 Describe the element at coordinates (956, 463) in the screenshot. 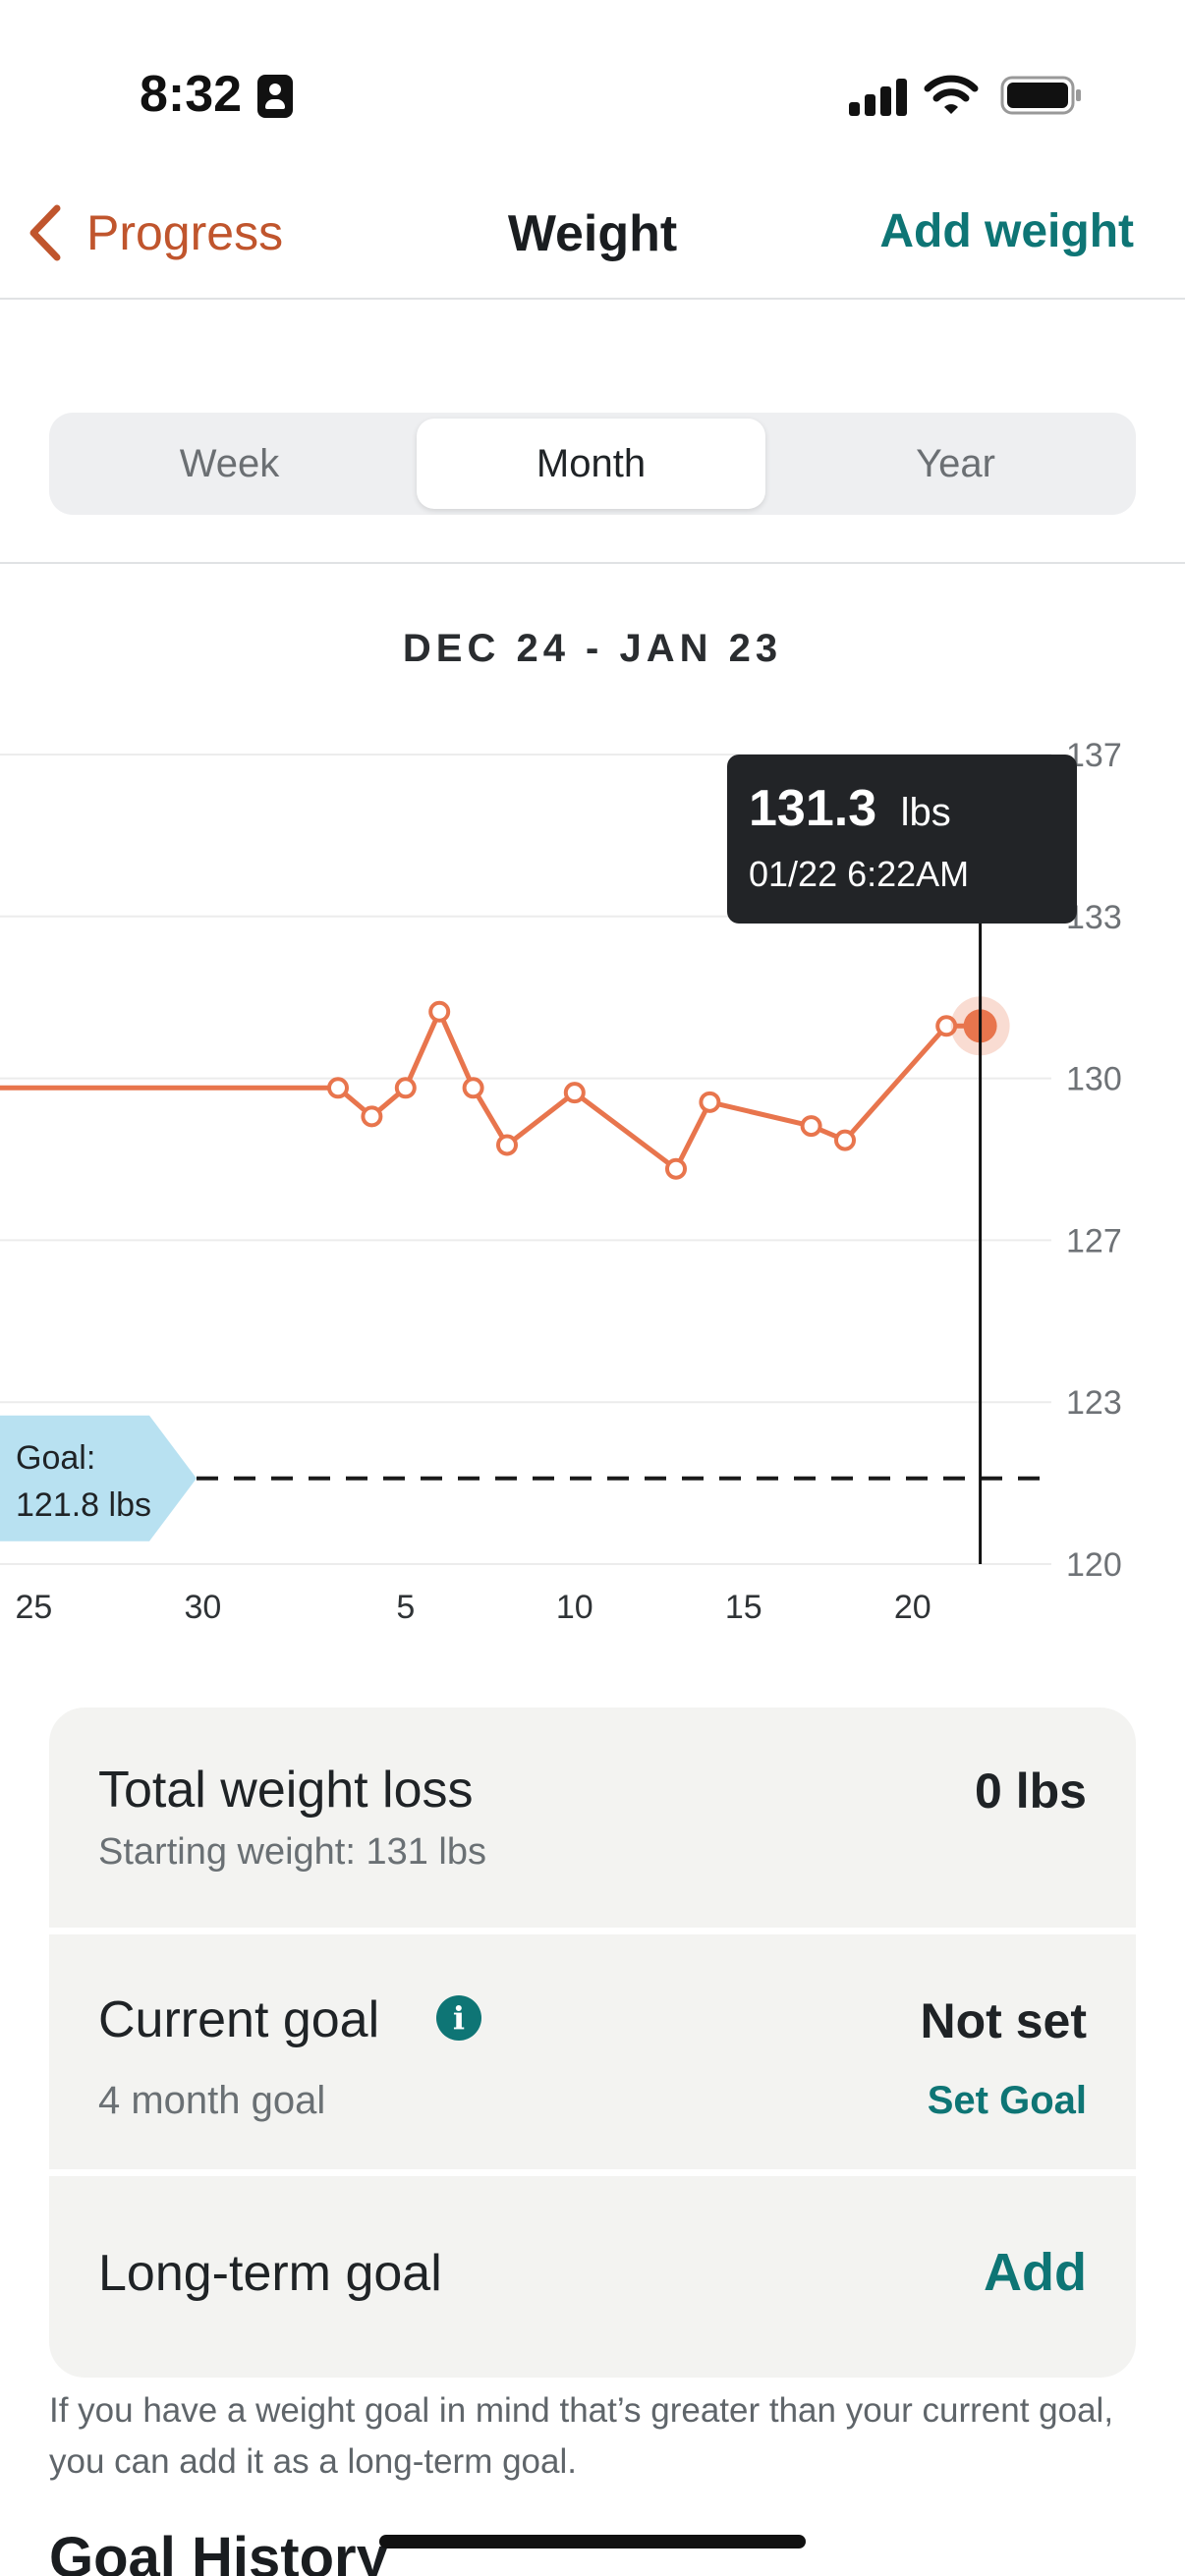

I see `segment-year: Year` at that location.